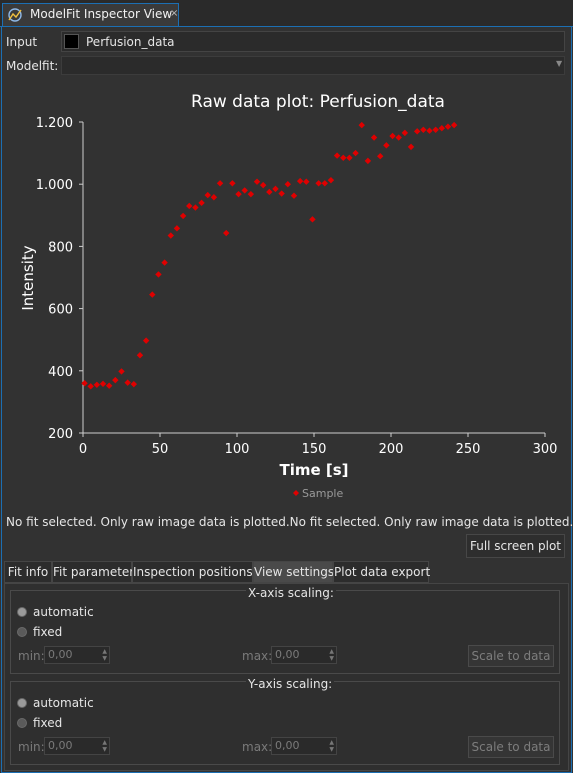  I want to click on tab-inspection-positions: Inspection positions, so click(192, 572).